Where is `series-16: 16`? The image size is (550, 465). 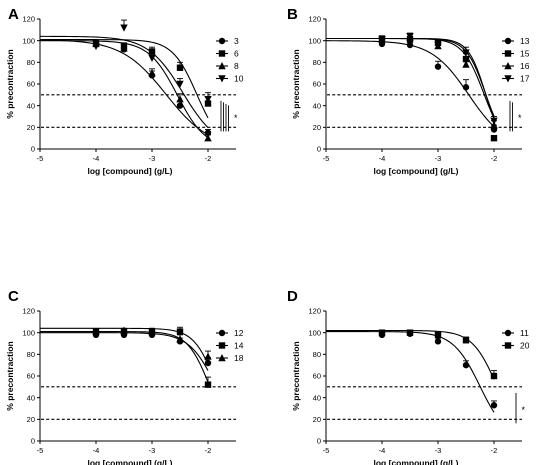 series-16: 16 is located at coordinates (428, 81).